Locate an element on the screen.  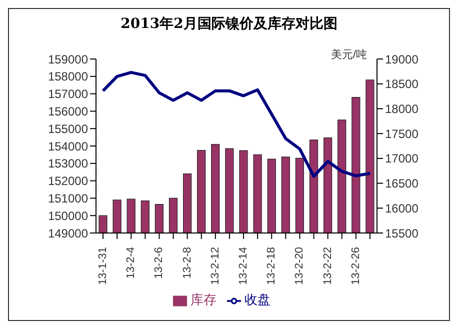
y-tick-label: 155000 is located at coordinates (68, 129).